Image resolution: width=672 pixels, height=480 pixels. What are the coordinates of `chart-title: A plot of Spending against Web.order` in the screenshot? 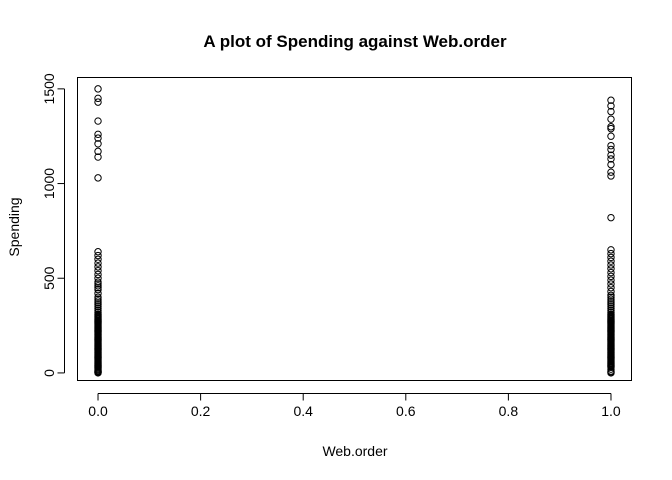 It's located at (355, 41).